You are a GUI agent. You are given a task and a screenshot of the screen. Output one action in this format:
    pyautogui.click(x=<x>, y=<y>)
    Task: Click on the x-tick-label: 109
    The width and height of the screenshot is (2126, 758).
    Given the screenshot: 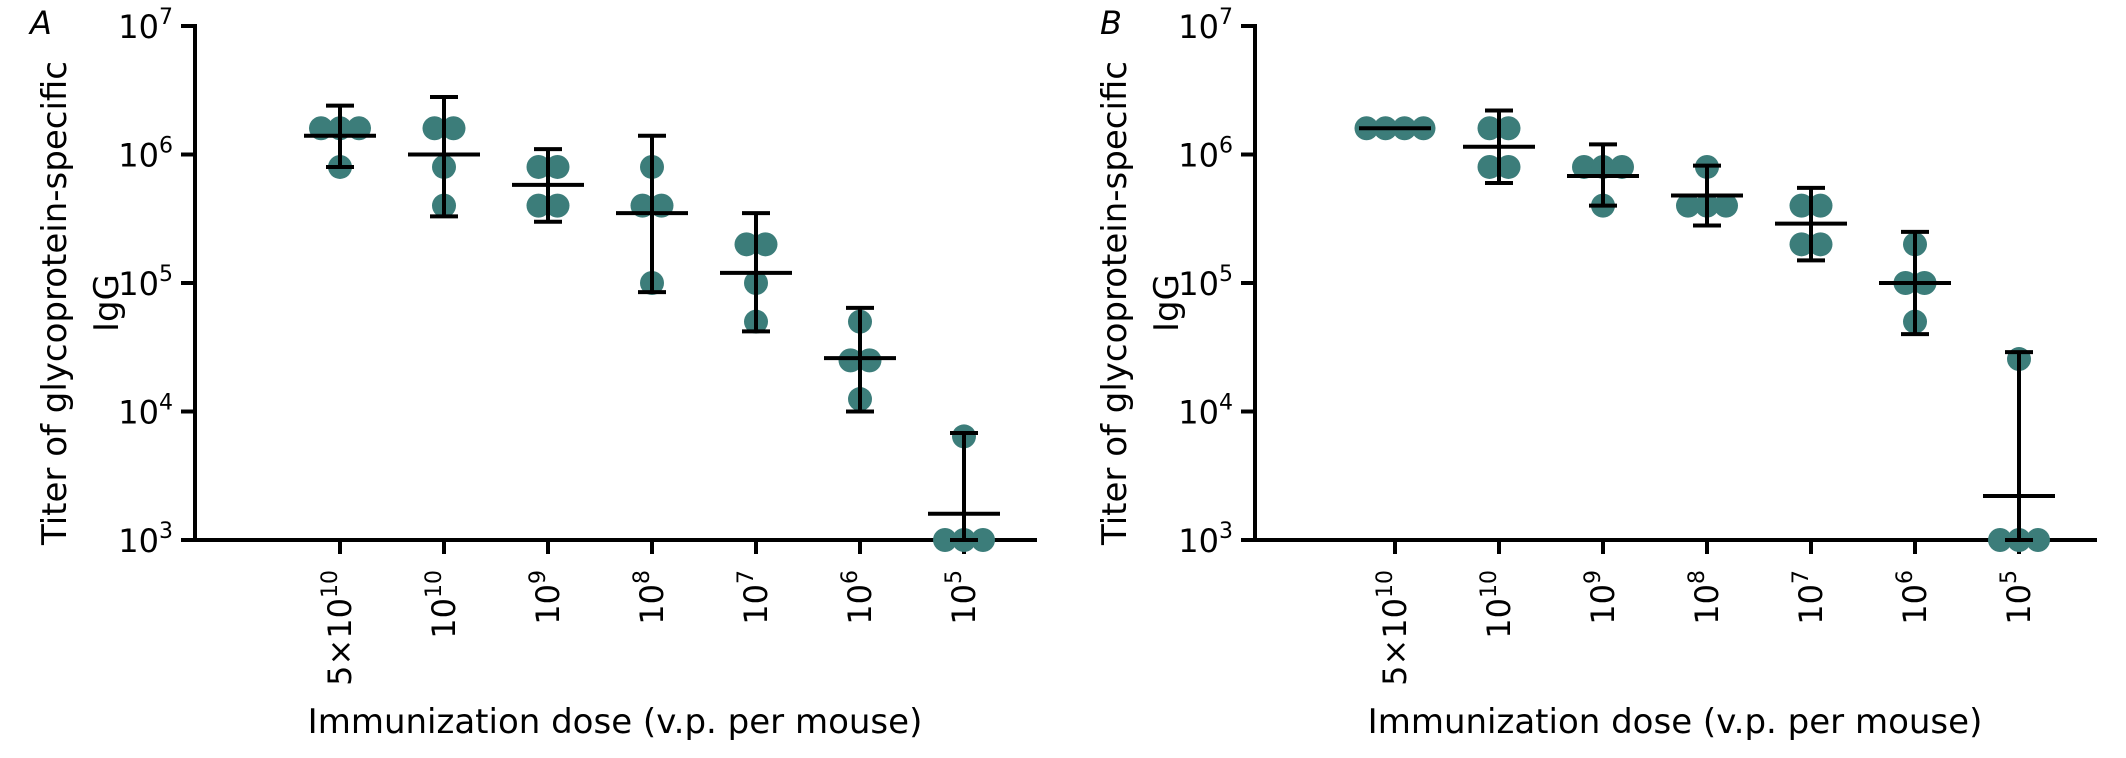 What is the action you would take?
    pyautogui.click(x=546, y=597)
    